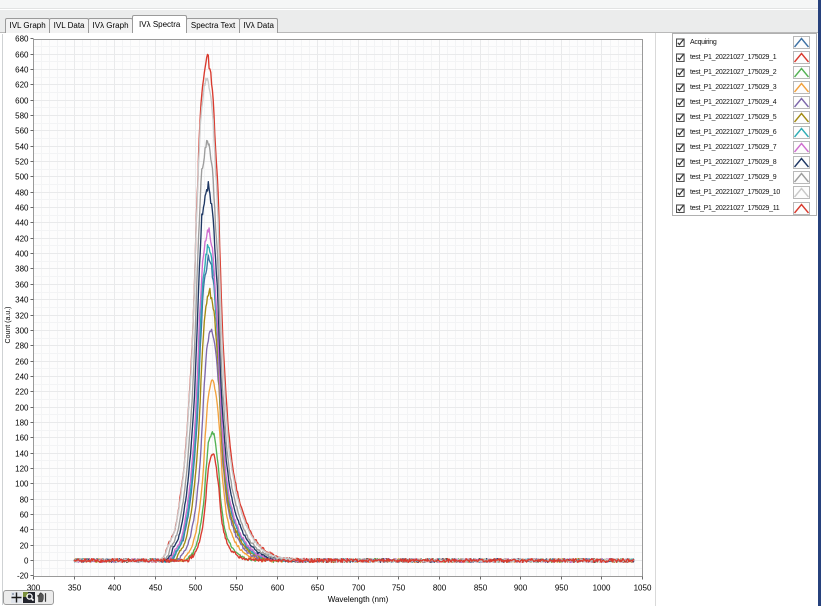 This screenshot has width=821, height=606. Describe the element at coordinates (24, 500) in the screenshot. I see `svg-text: 80` at that location.